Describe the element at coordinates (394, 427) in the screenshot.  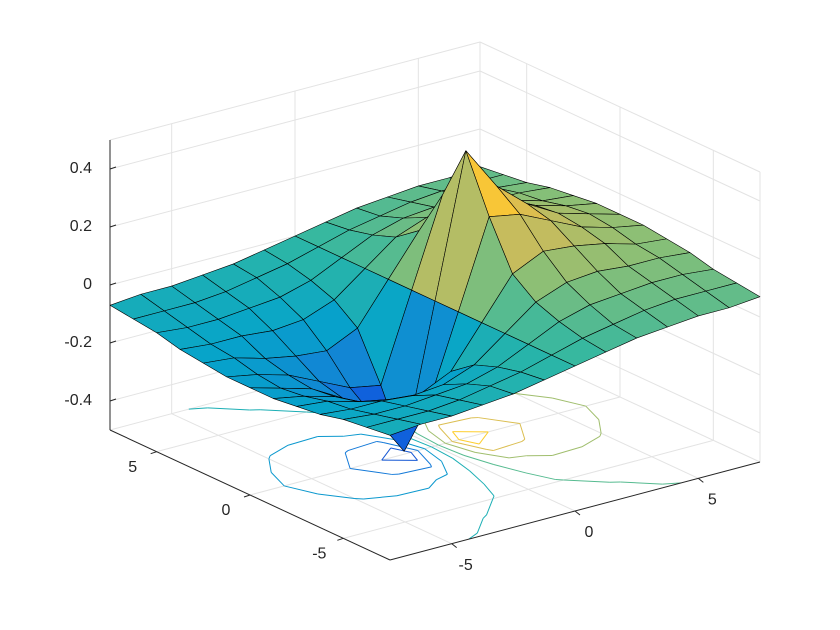
I see `surface-patch` at that location.